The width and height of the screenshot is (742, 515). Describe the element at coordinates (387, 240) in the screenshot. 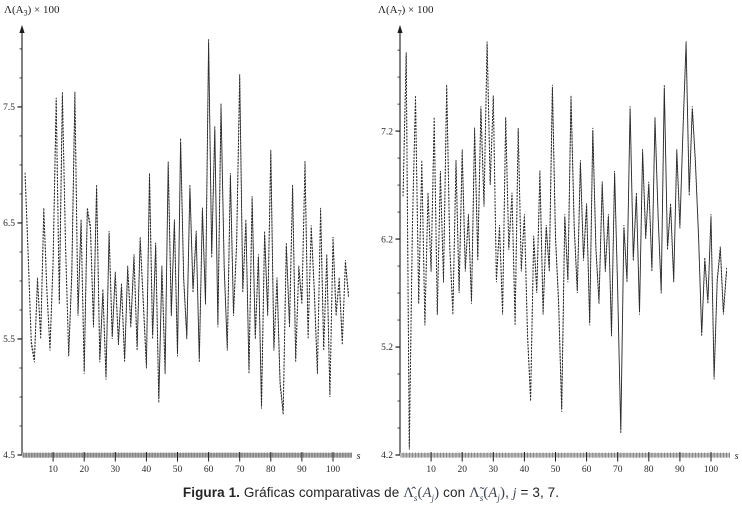

I see `y-tick-label: 6.2` at that location.